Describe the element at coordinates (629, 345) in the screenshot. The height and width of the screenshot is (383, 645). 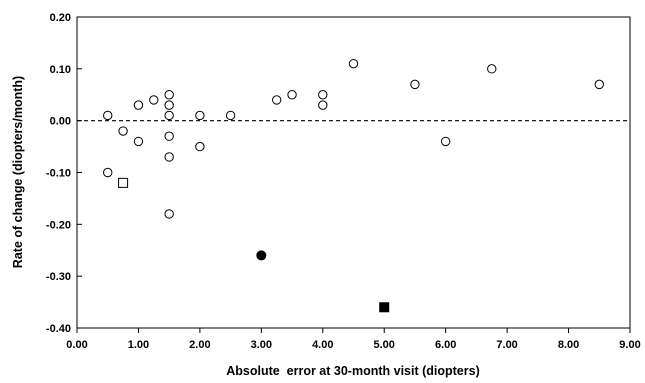
I see `x-tick-label: 9.00` at that location.